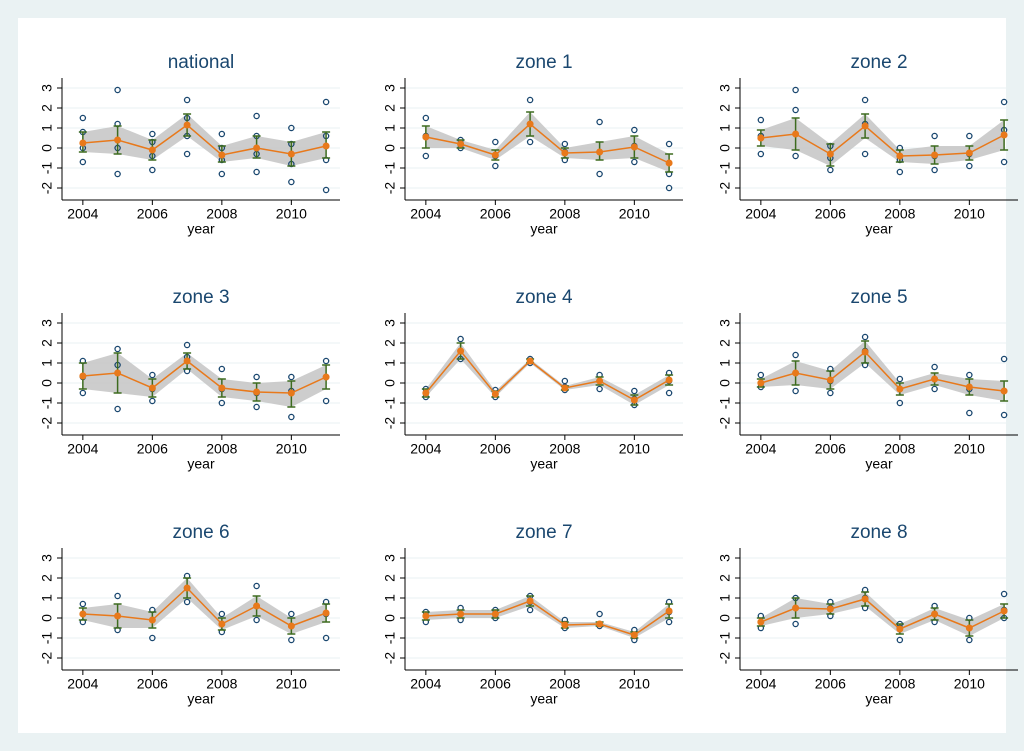 The width and height of the screenshot is (1024, 756). What do you see at coordinates (200, 532) in the screenshot?
I see `panel-title: zone 6` at bounding box center [200, 532].